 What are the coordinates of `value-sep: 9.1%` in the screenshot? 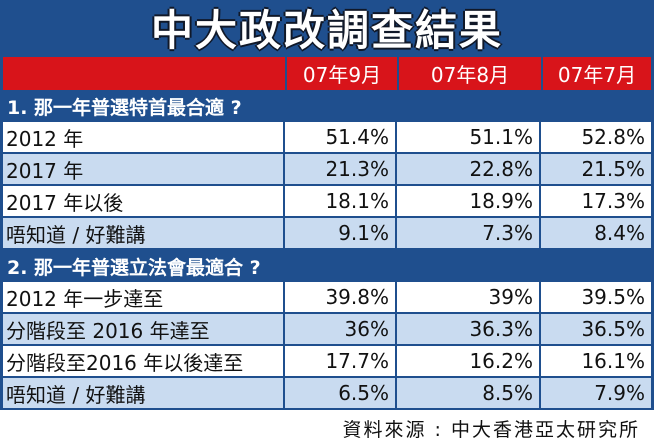 It's located at (341, 233).